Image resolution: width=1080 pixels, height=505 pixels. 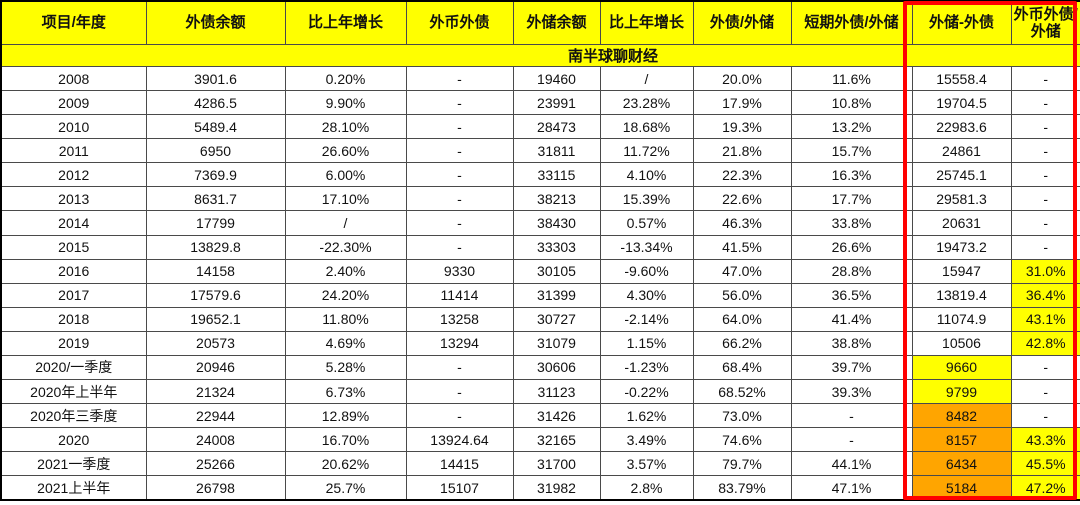 I want to click on table-cell: 25745.1, so click(x=961, y=175).